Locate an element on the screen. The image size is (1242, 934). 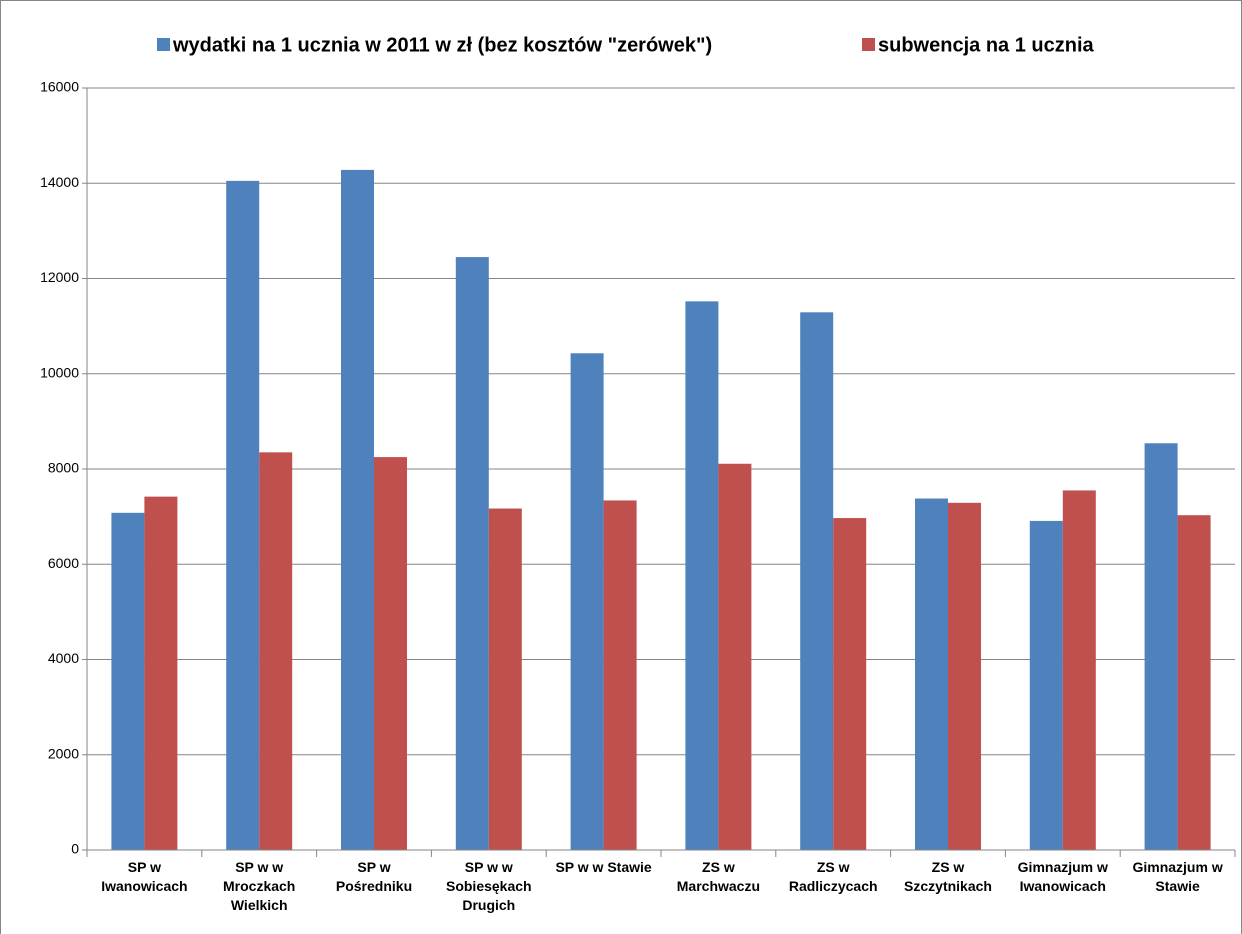
x-tick-label: SP w w Mroczkach Wielkich is located at coordinates (259, 886).